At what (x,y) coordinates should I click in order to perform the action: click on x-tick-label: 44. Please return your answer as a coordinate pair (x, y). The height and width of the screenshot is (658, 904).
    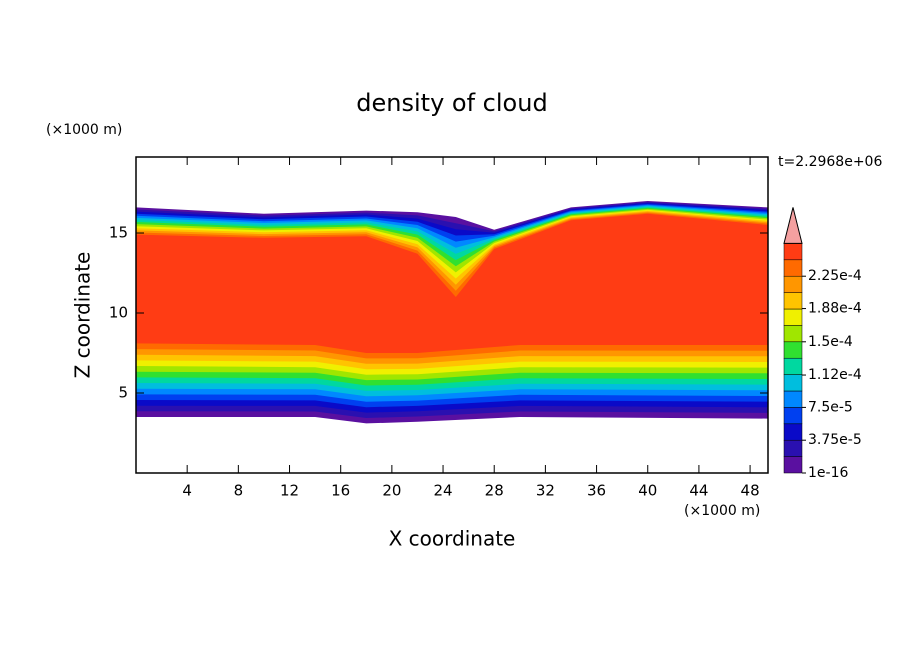
    Looking at the image, I should click on (698, 491).